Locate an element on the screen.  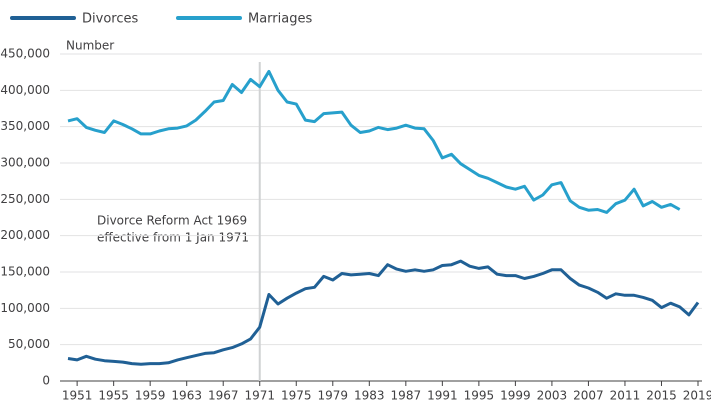
x-tick-label: 1991 is located at coordinates (442, 395).